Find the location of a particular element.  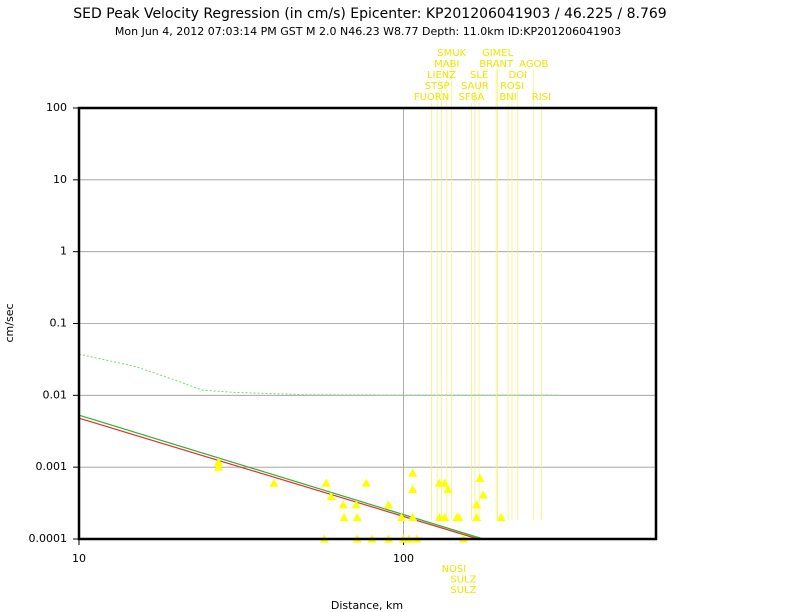

station-label: SLE is located at coordinates (479, 75).